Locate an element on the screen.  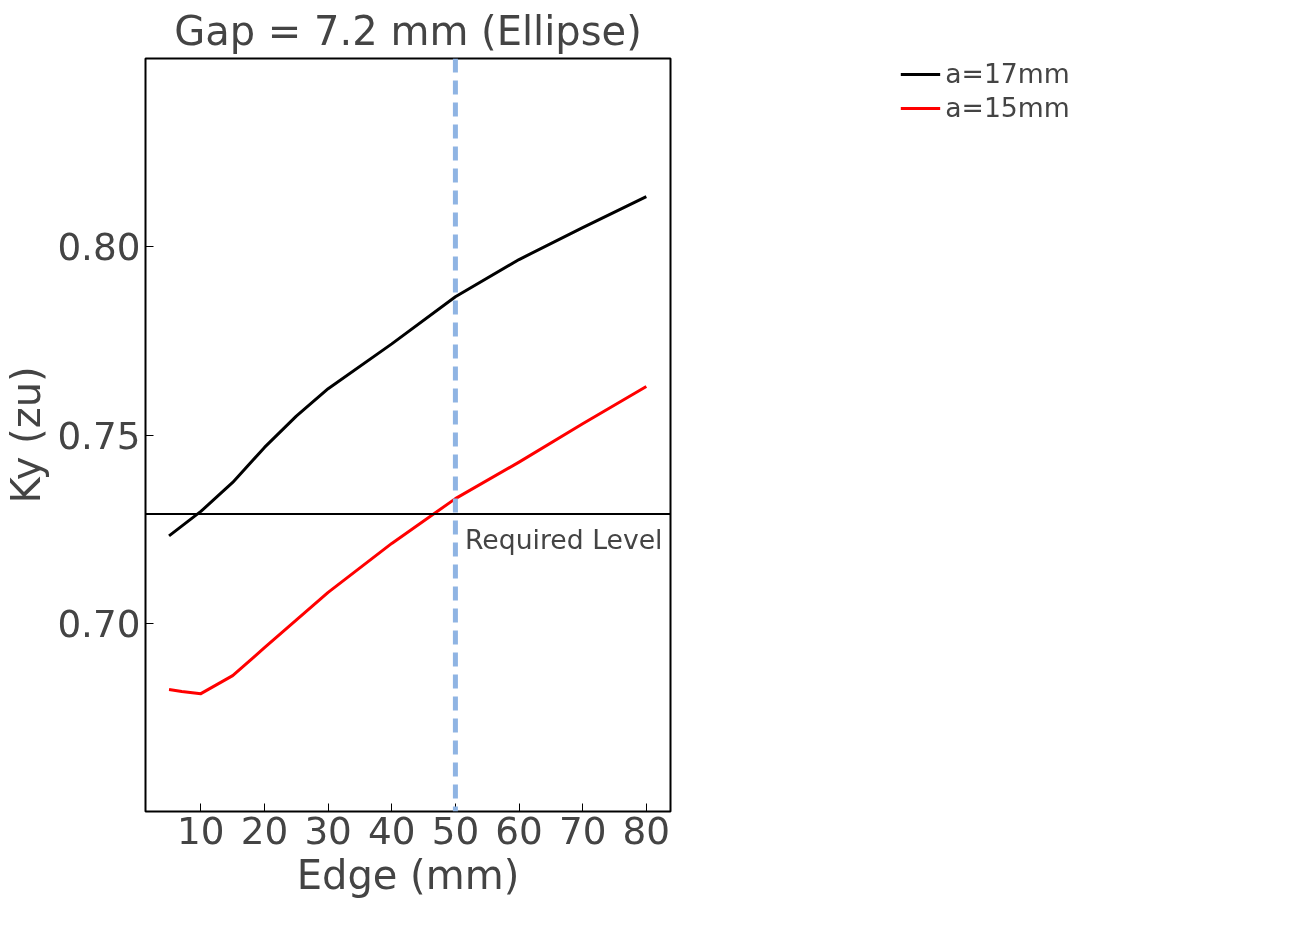
x-tick-label: 50 is located at coordinates (455, 830).